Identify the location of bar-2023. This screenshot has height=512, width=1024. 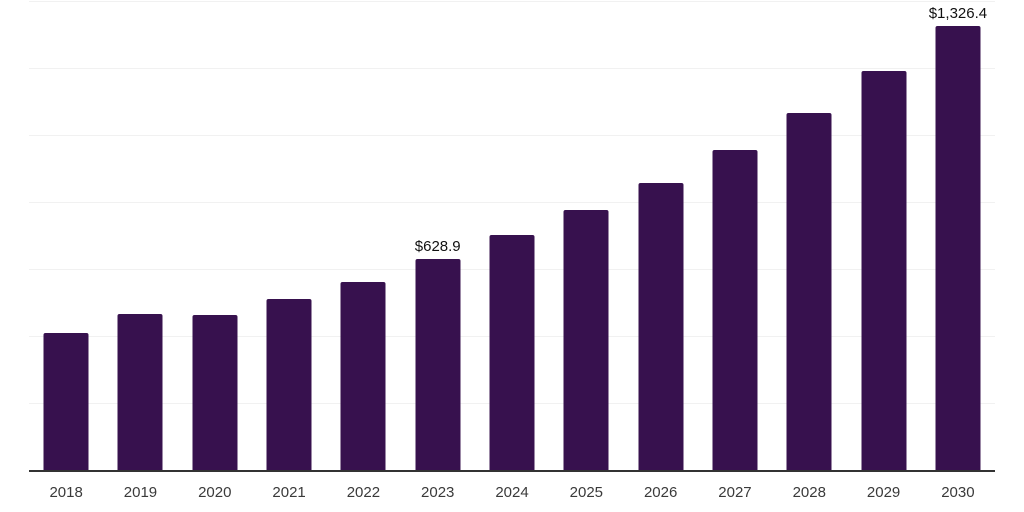
(438, 364).